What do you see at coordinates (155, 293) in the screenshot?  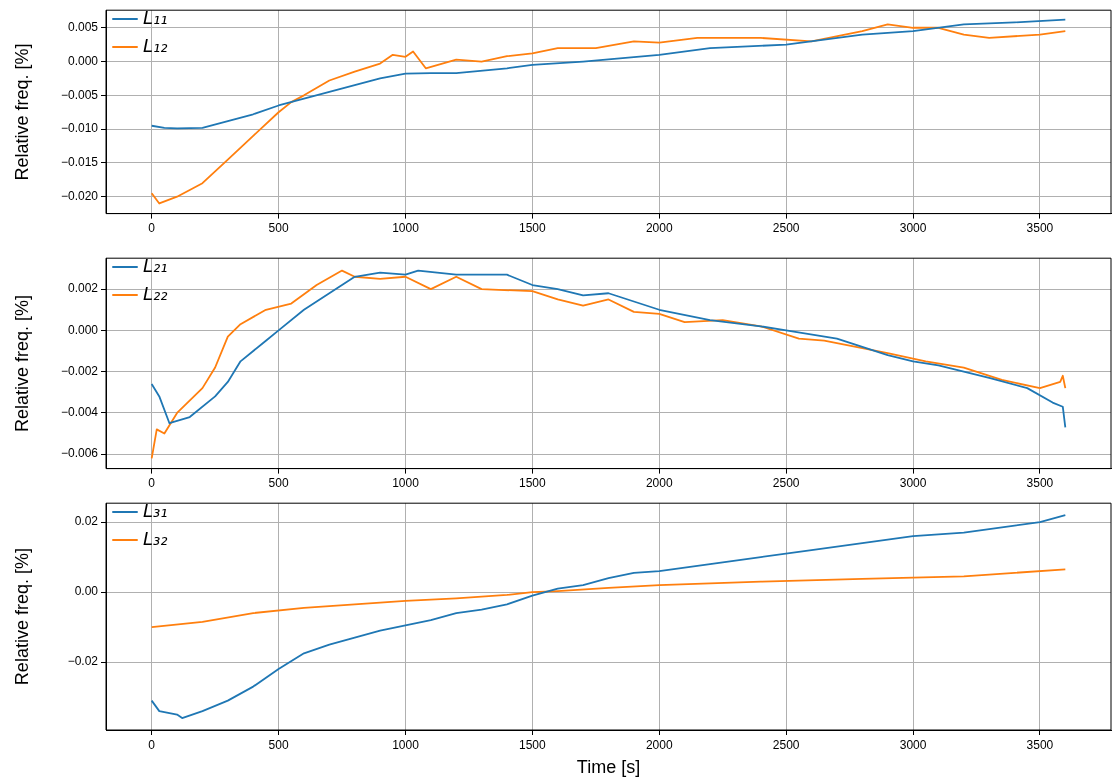 I see `legend-label: L₂₂` at bounding box center [155, 293].